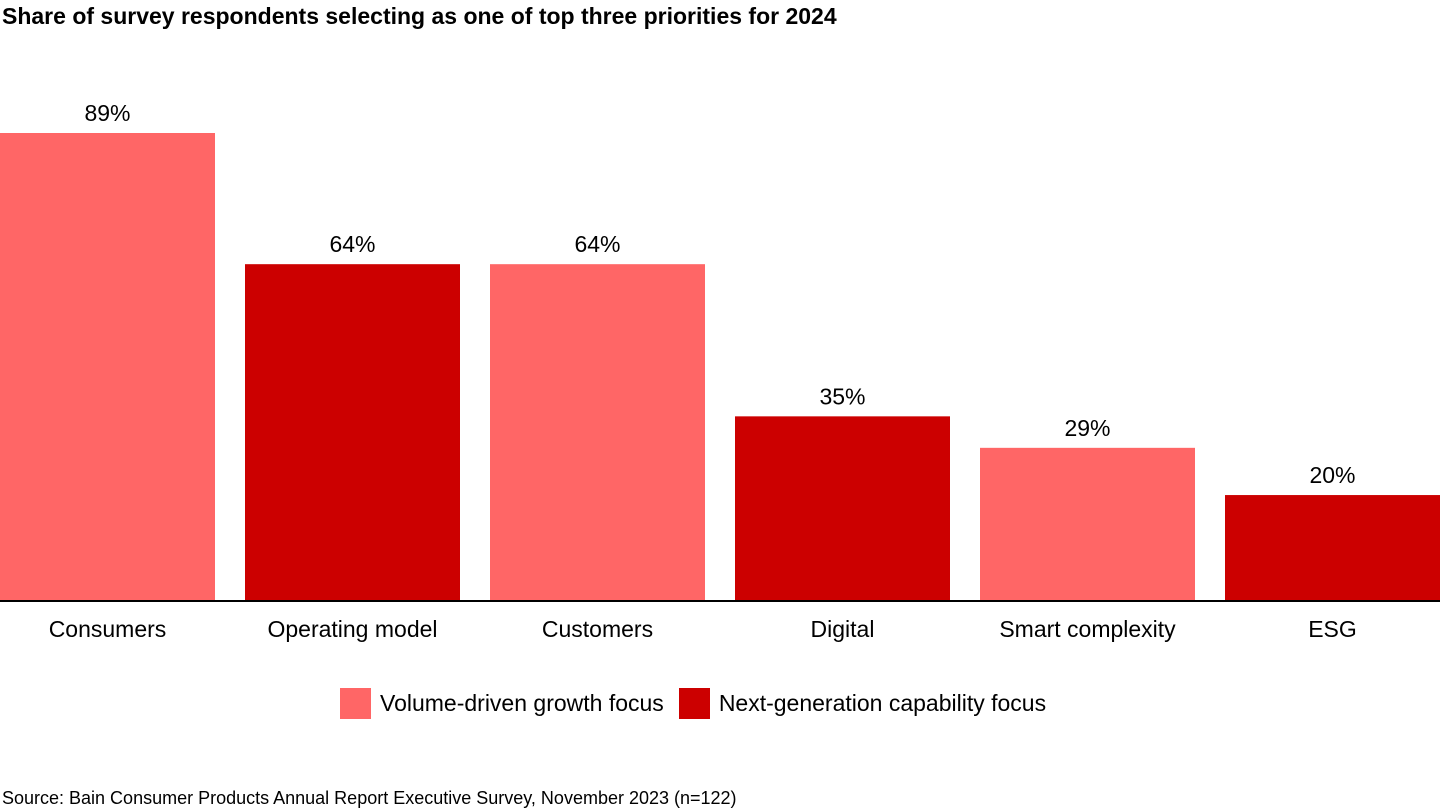 The image size is (1440, 810). I want to click on value-label-consumers: 89%, so click(107, 113).